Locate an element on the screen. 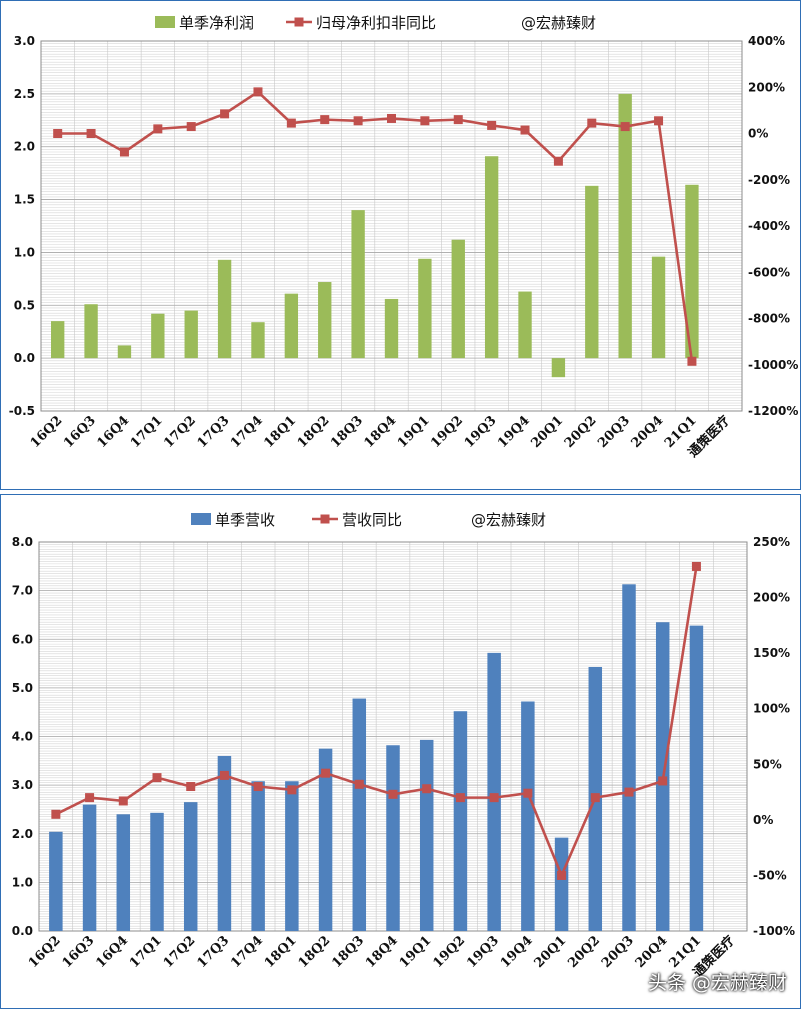  x-tick-label: 17Q2 is located at coordinates (180, 952).